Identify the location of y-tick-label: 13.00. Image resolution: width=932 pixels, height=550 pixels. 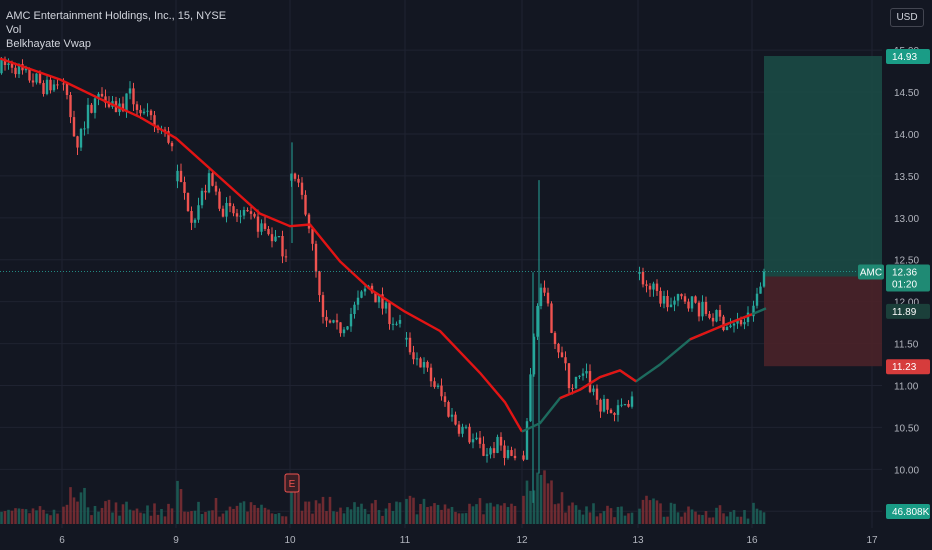
(906, 219).